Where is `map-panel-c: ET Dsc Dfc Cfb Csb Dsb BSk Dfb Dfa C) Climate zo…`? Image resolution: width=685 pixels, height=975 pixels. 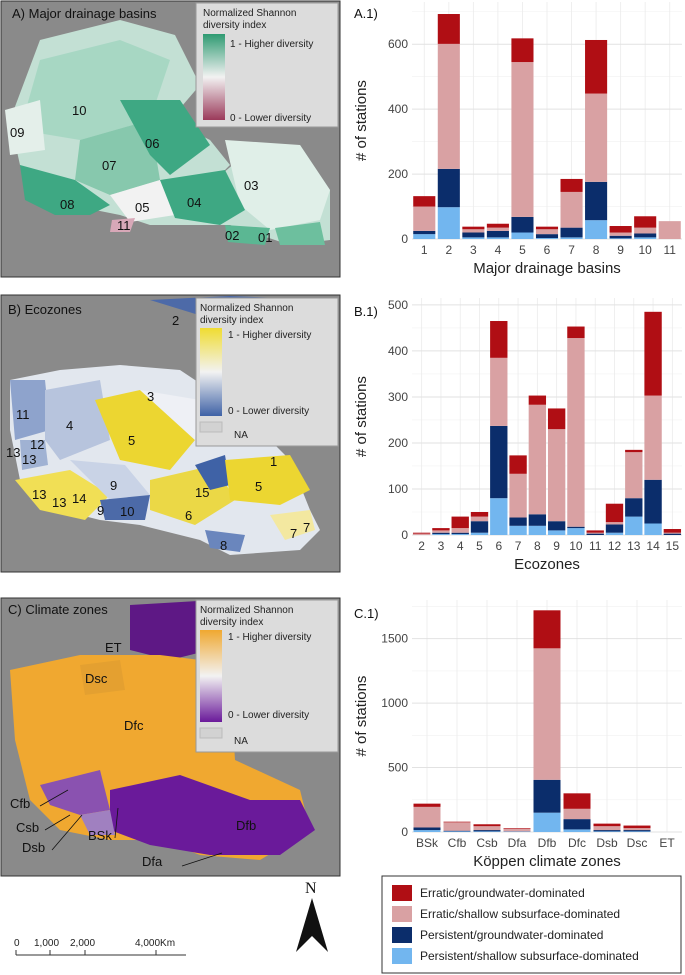
map-panel-c: ET Dsc Dfc Cfb Csb Dsb BSk Dfb Dfa C) Climate zo… is located at coordinates (170, 737).